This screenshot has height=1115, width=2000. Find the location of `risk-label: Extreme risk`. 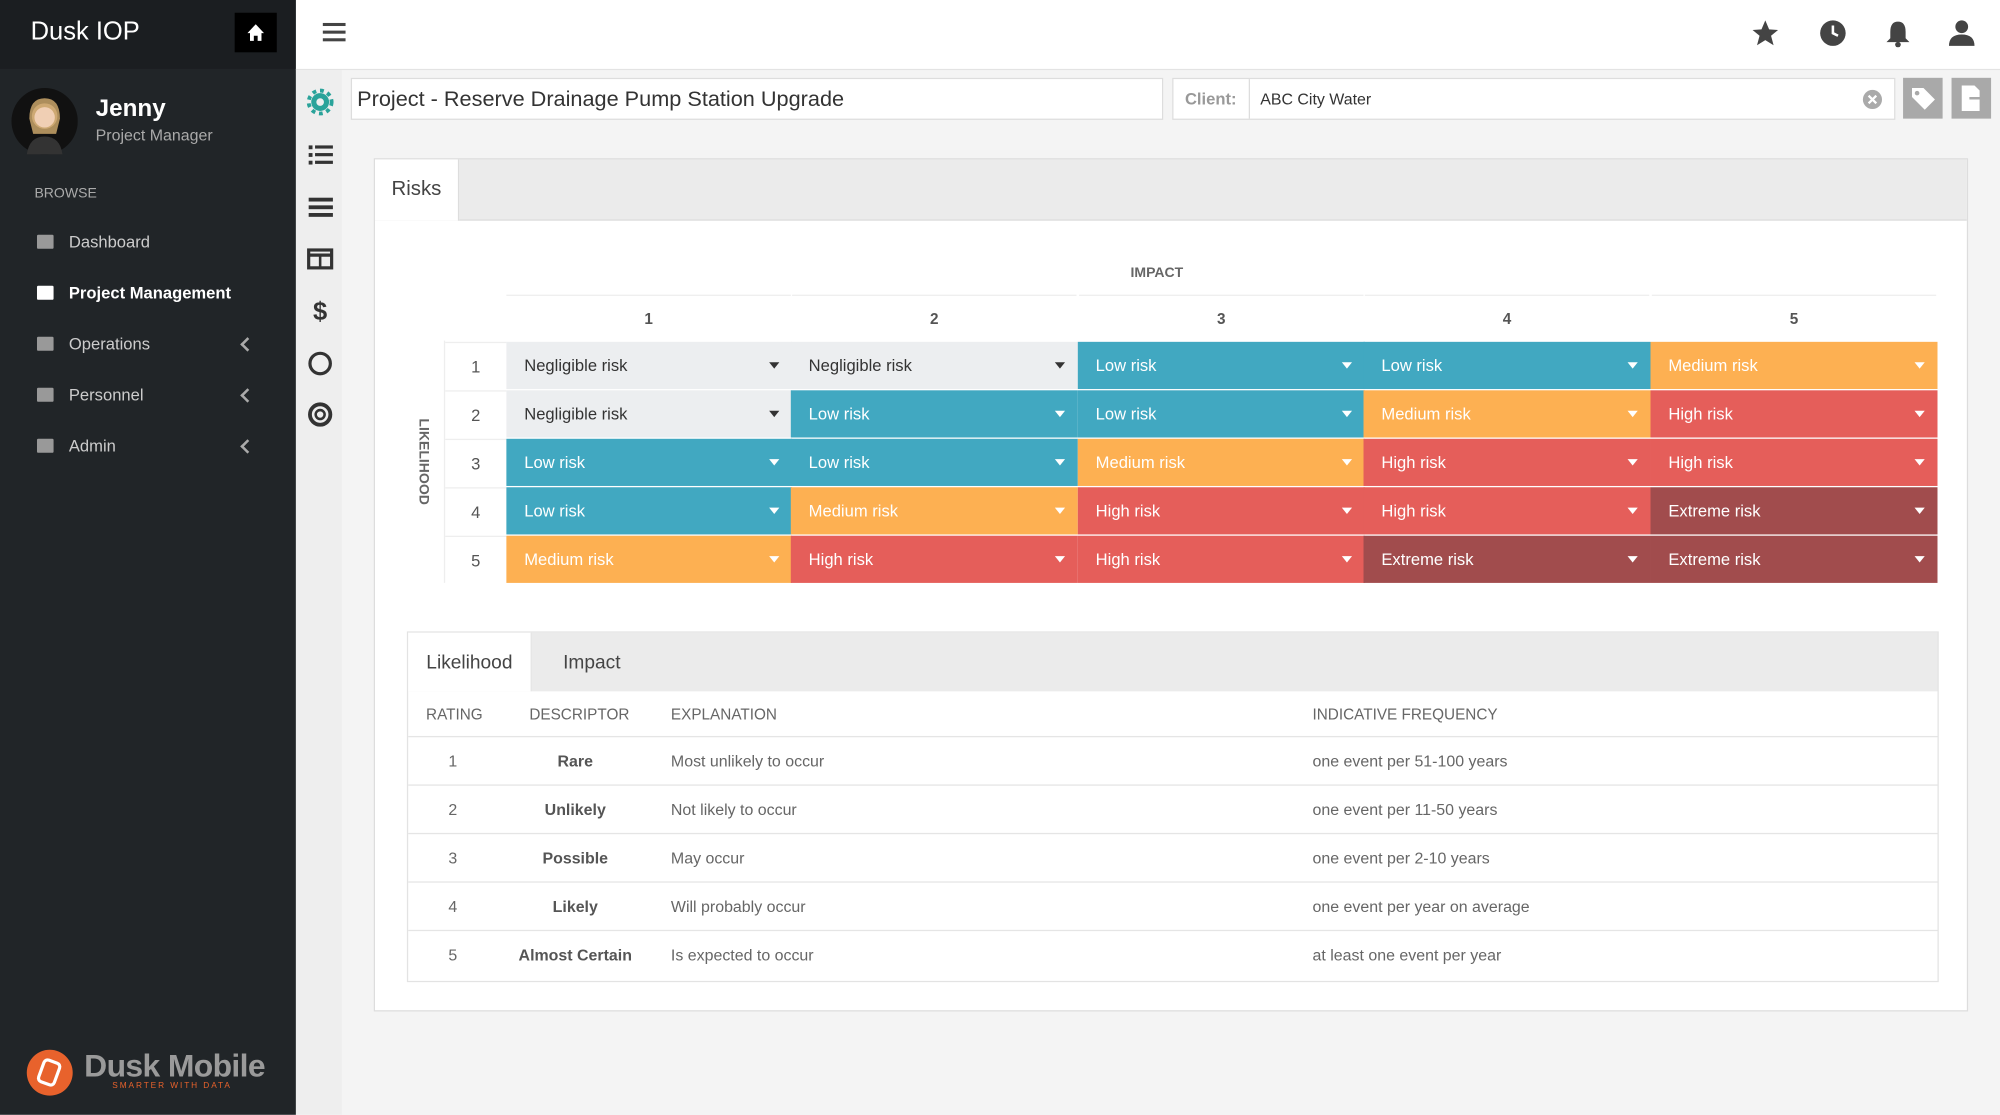

risk-label: Extreme risk is located at coordinates (1427, 559).